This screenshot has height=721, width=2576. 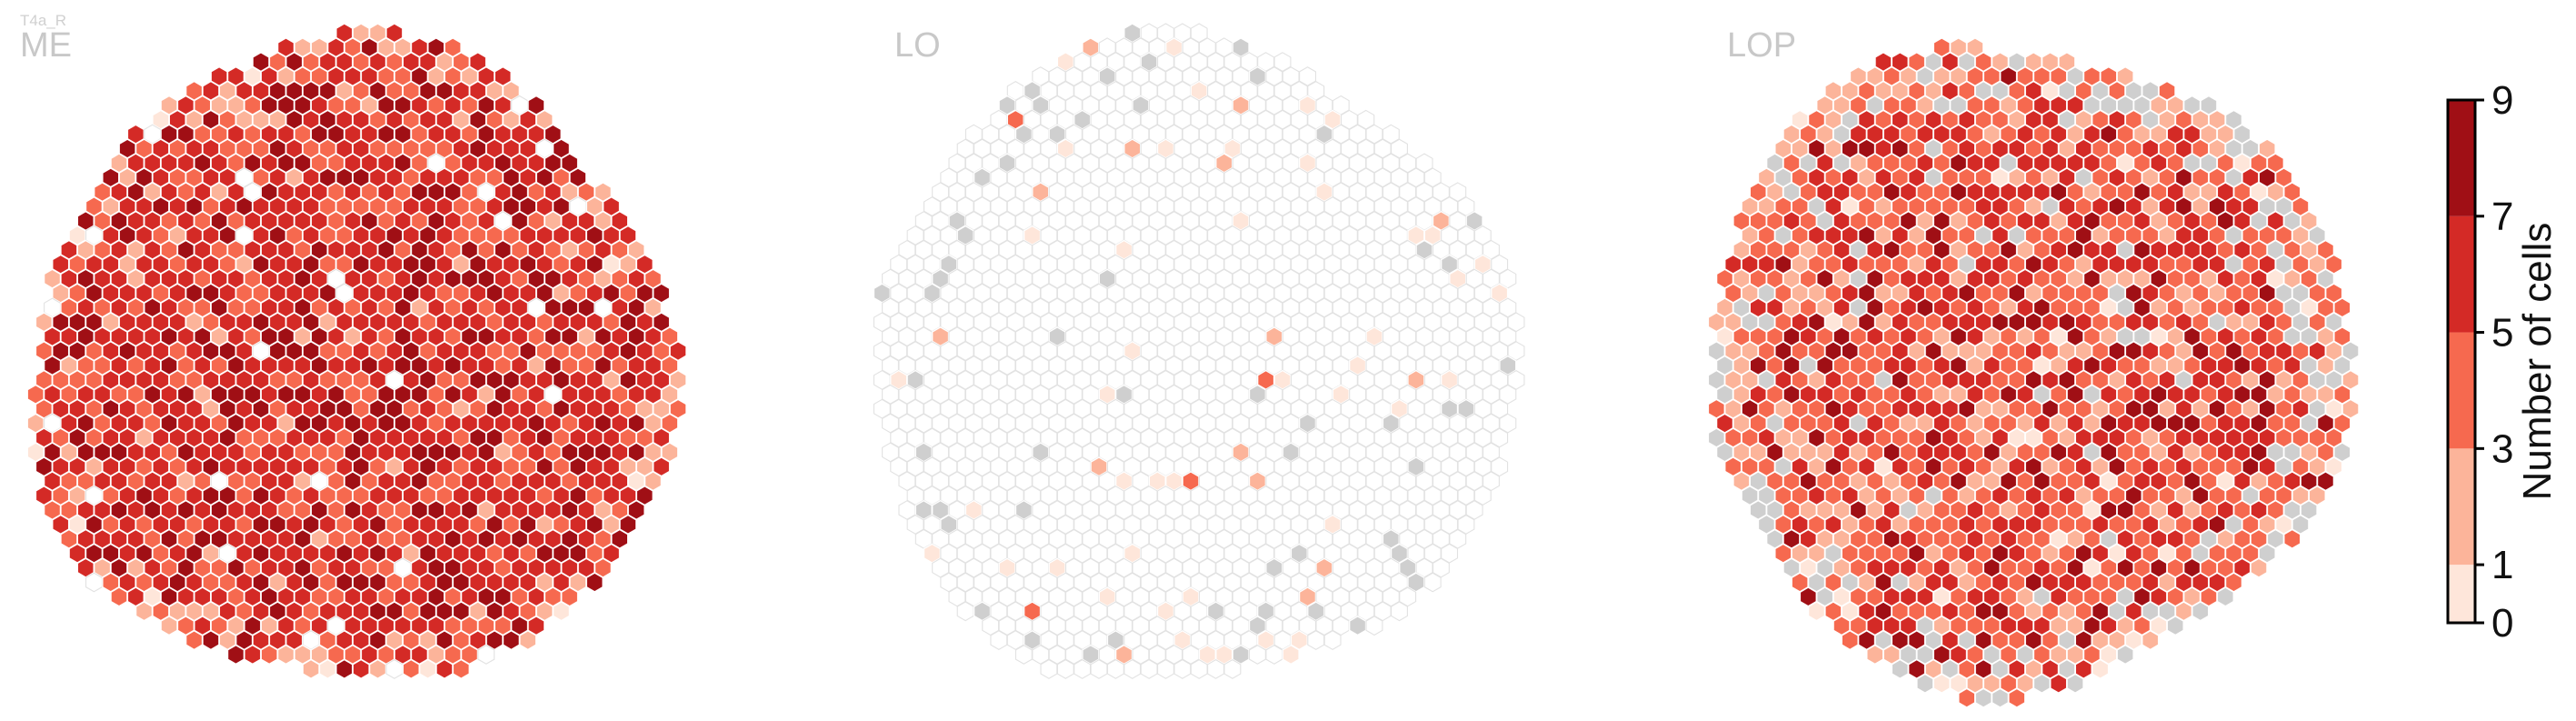 I want to click on cell-type-label: T4a_R, so click(x=43, y=20).